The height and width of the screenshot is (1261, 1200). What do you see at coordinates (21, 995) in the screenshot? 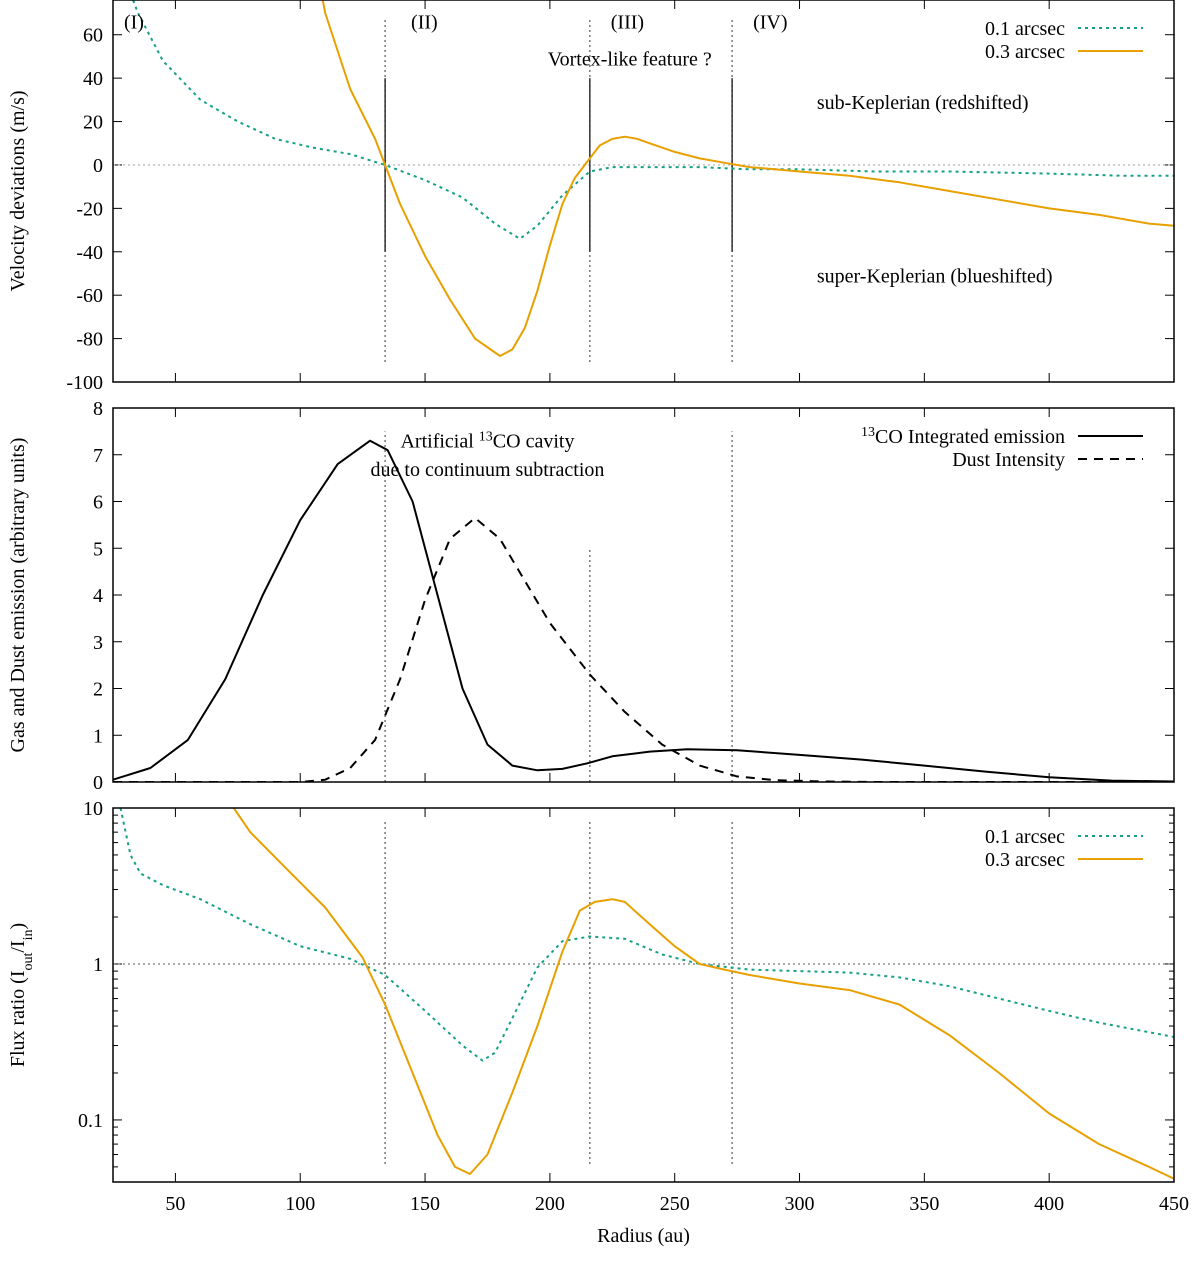
I see `y-axis-label: Flux ratio (Iout/Iin)` at bounding box center [21, 995].